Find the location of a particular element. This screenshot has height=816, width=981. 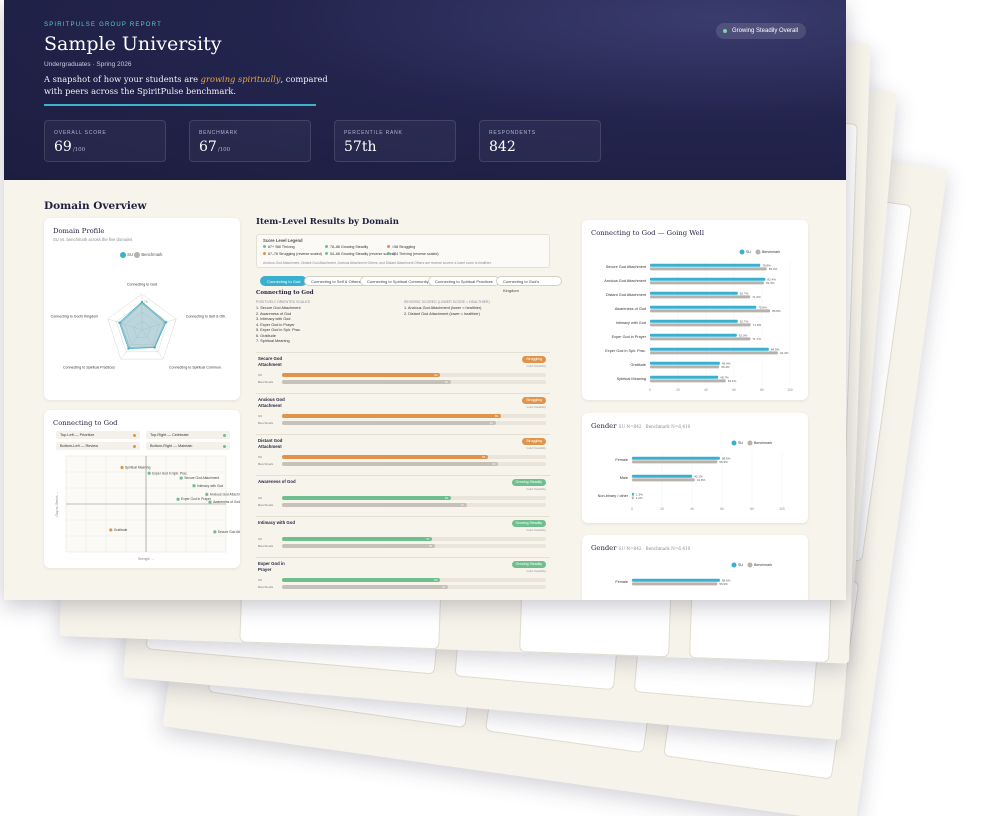

bench-bar: 70 is located at coordinates (374, 505).